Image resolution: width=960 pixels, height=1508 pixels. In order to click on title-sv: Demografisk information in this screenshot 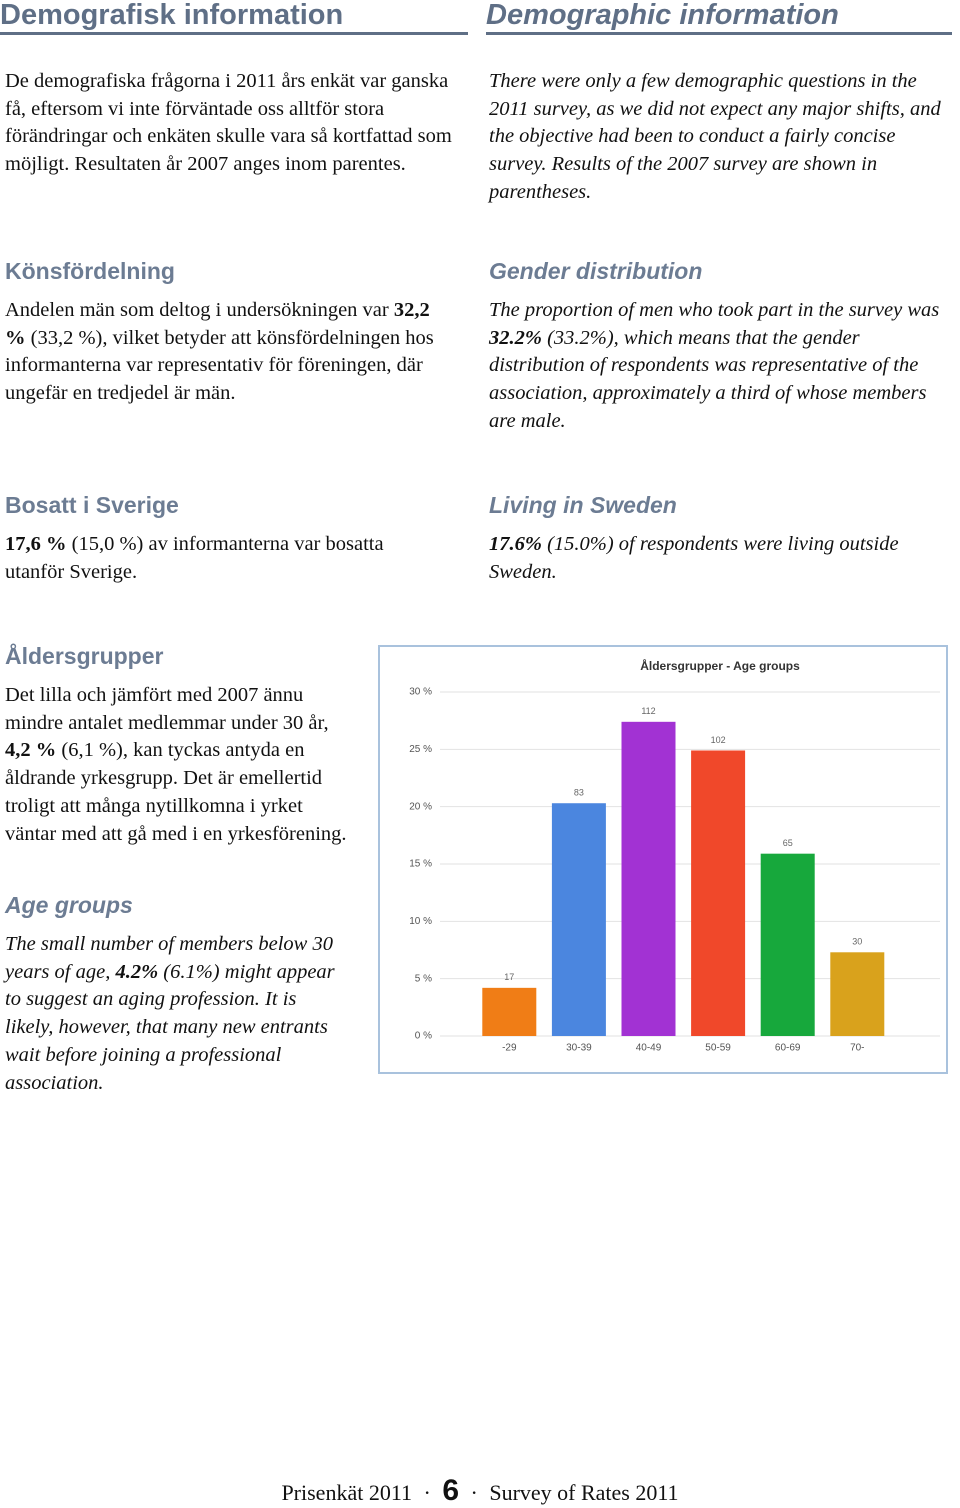, I will do `click(234, 17)`.